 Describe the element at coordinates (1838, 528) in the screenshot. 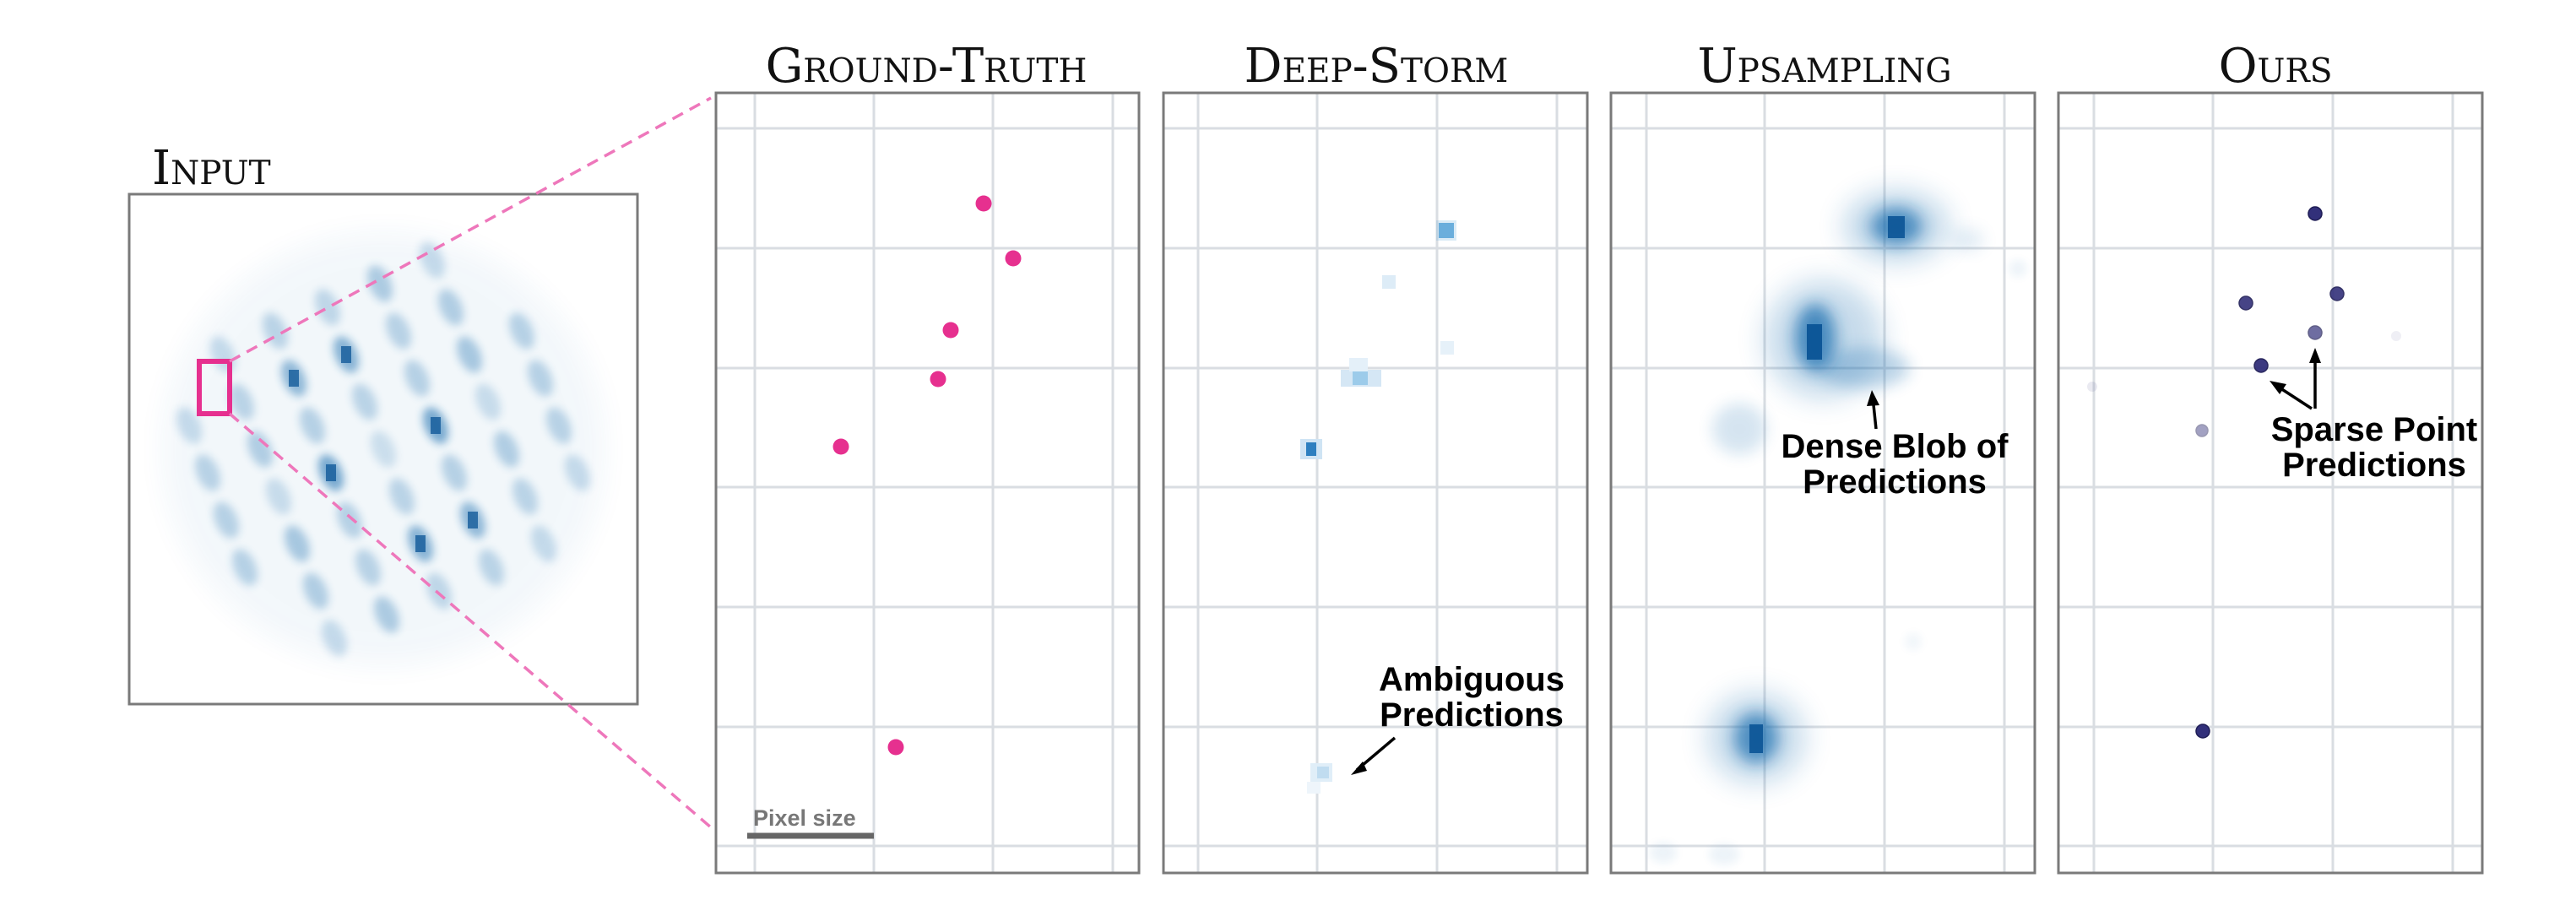

I see `upsampling-heatmap` at that location.